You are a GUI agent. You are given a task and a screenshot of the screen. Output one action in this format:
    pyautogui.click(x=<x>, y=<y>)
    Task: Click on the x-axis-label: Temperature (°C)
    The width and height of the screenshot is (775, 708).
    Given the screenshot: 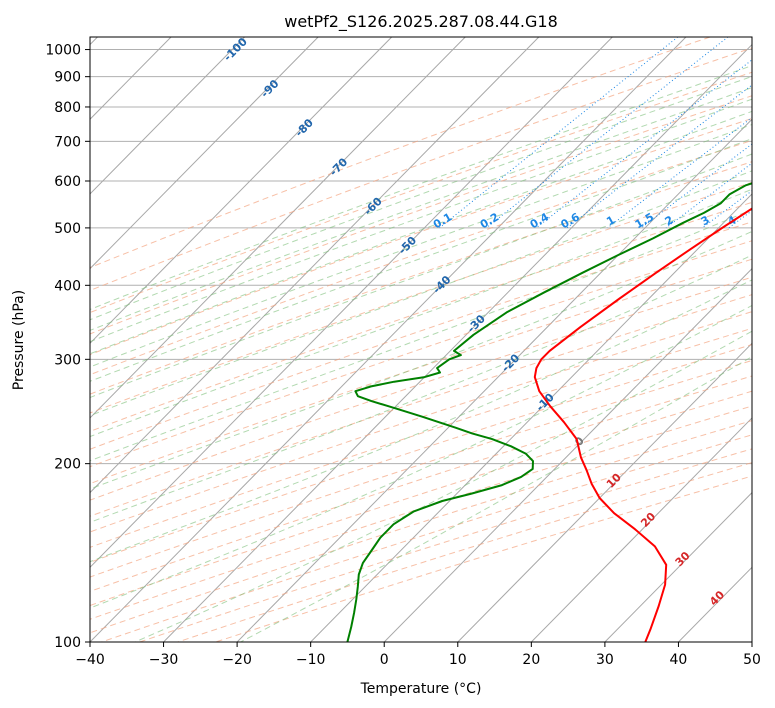 What is the action you would take?
    pyautogui.click(x=421, y=689)
    